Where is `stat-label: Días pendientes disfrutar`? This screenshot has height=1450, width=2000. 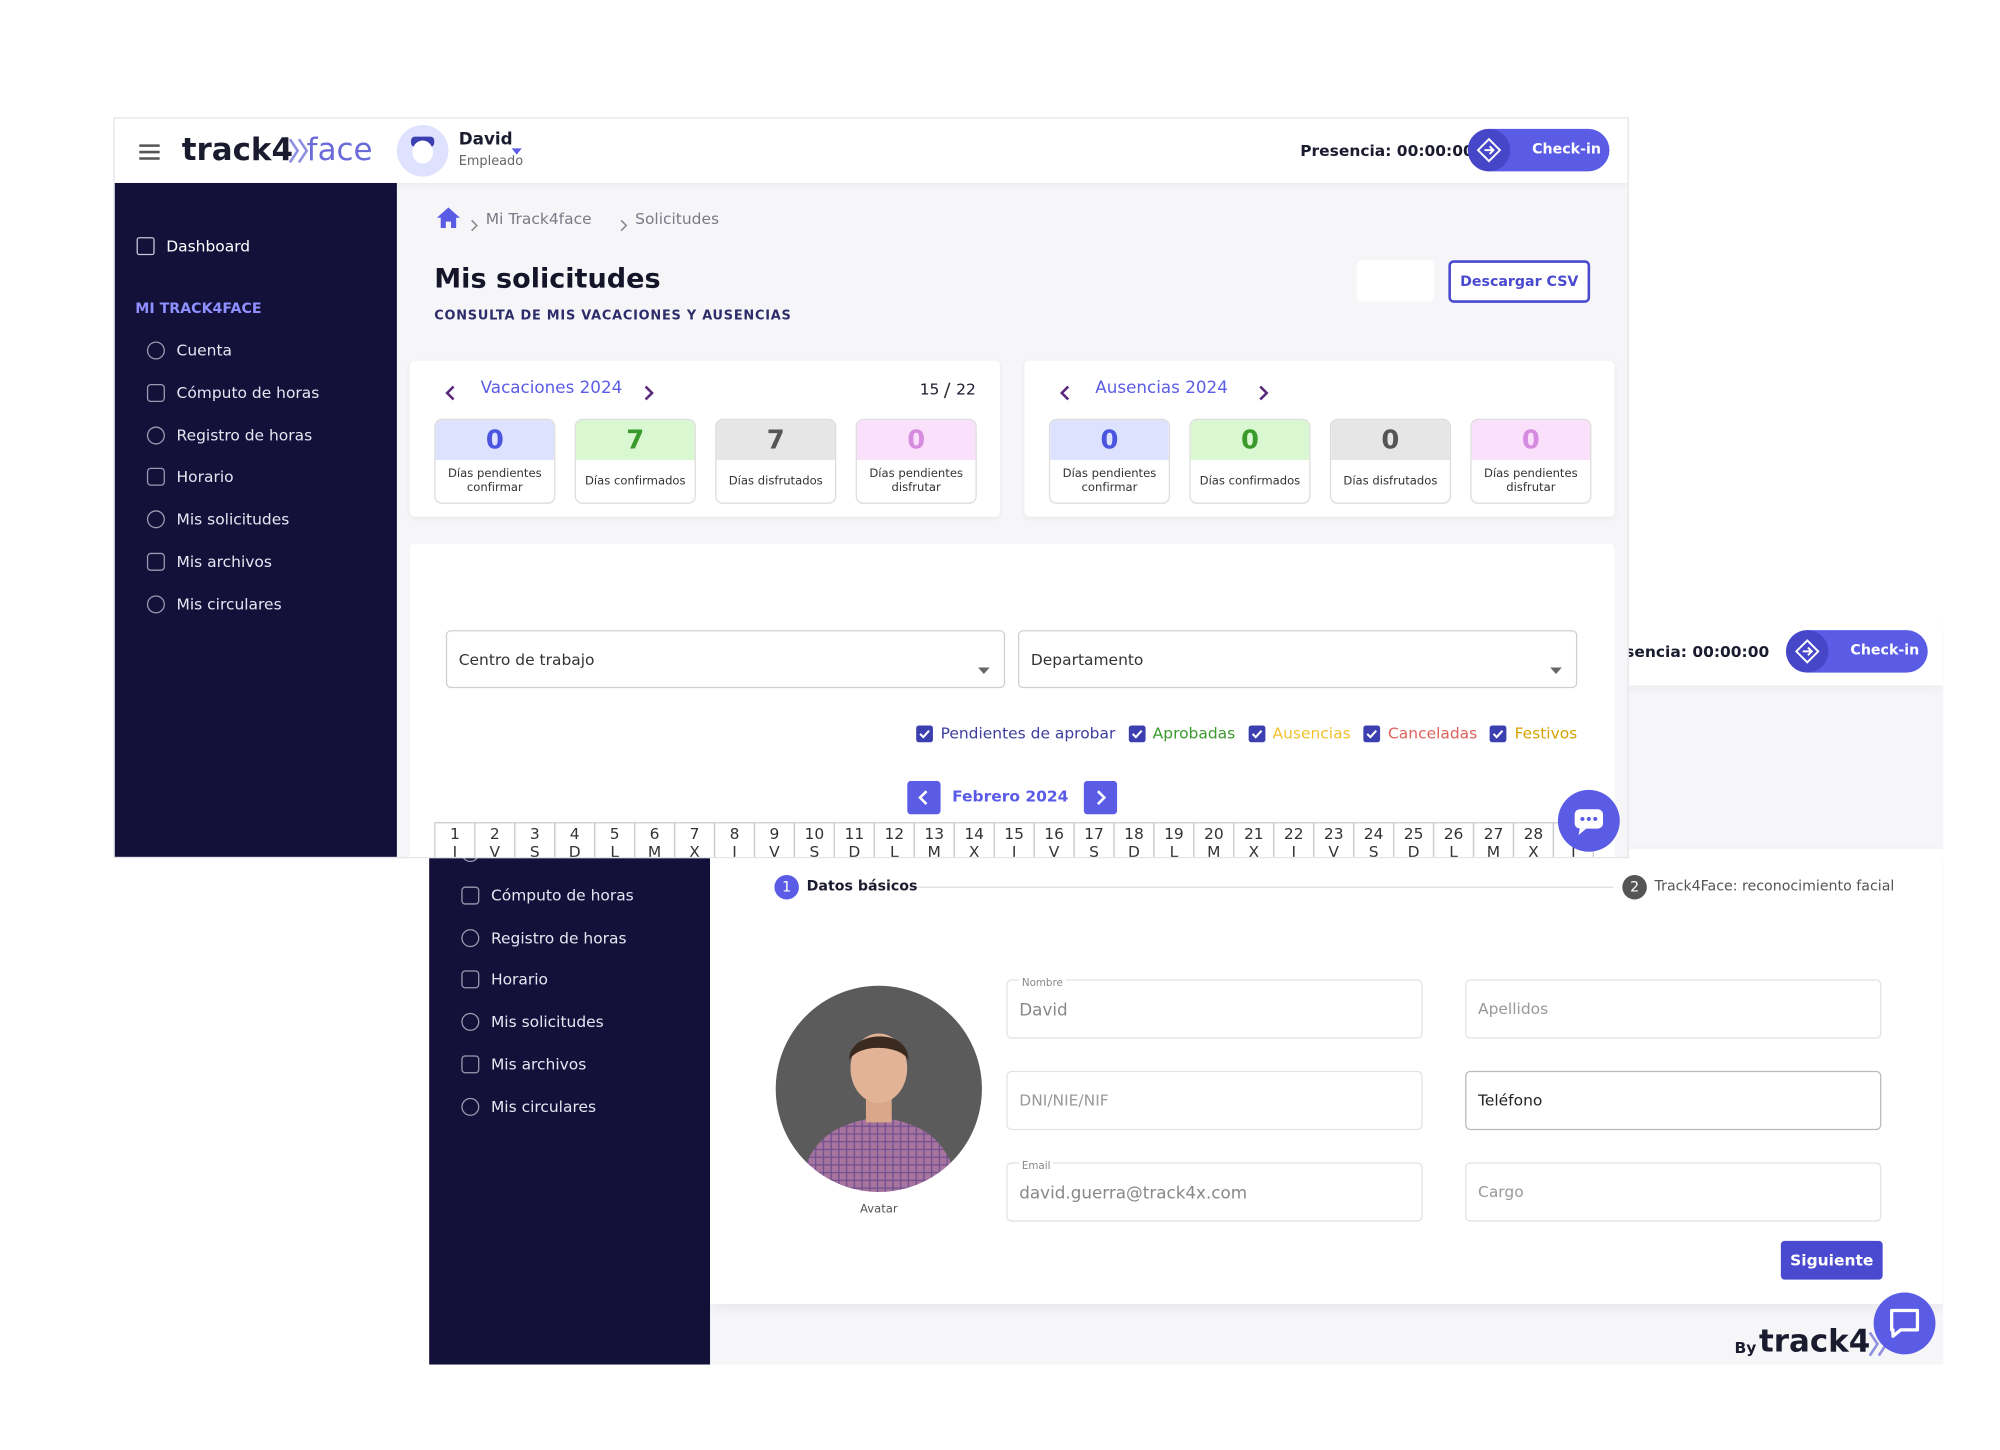
stat-label: Días pendientes disfrutar is located at coordinates (916, 481).